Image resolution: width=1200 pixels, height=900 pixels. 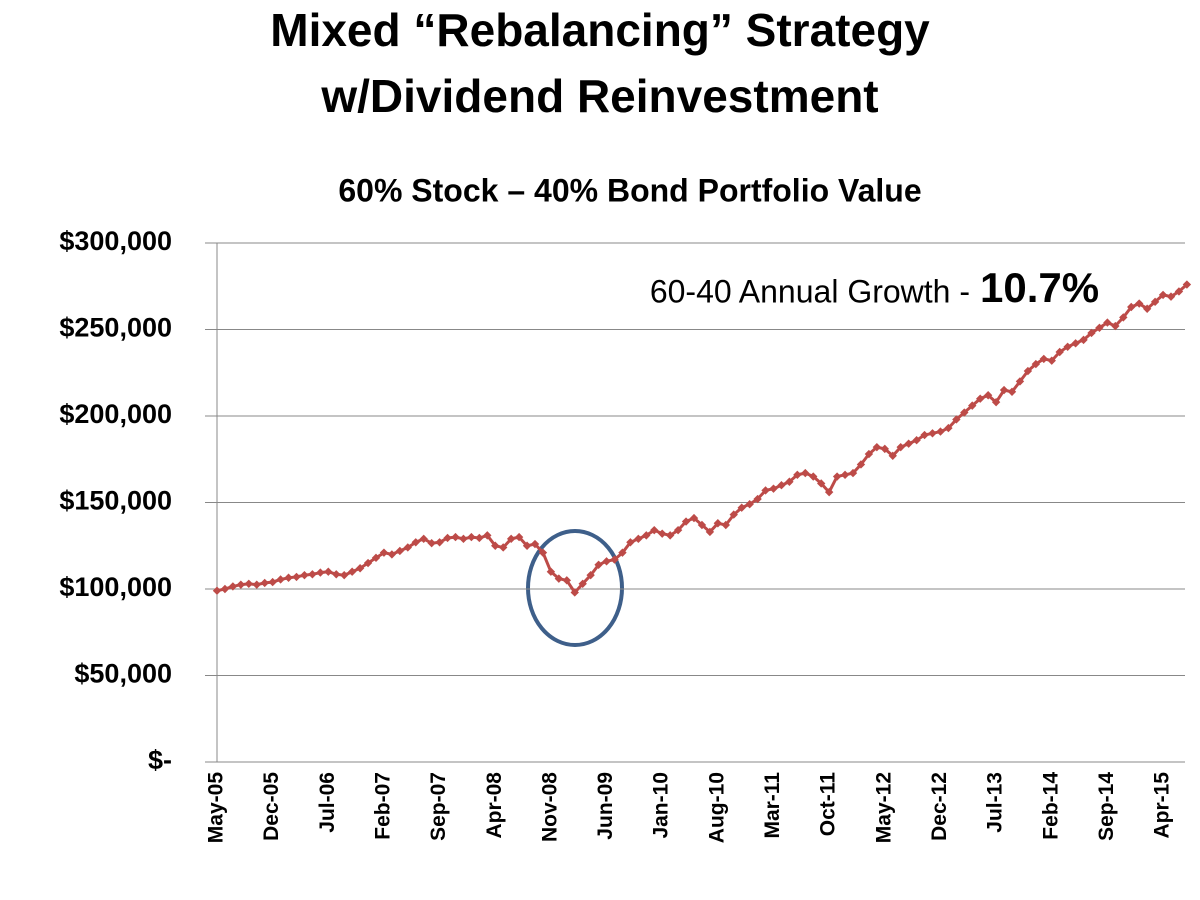 I want to click on chart-title: w/Dividend Reinvestment, so click(x=599, y=96).